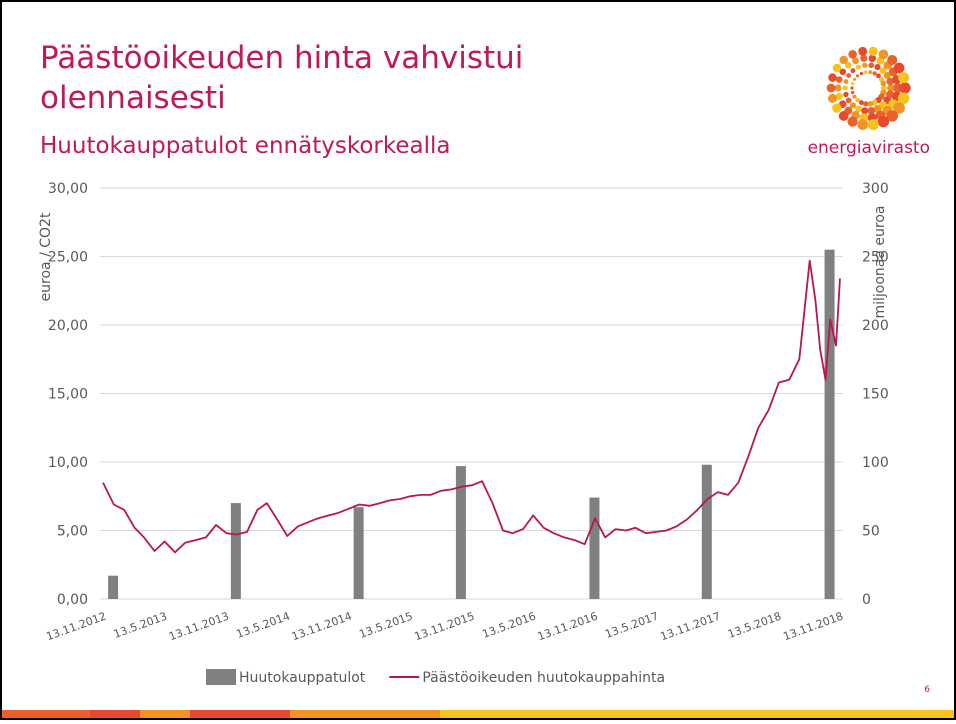 The image size is (956, 724). Describe the element at coordinates (478, 714) in the screenshot. I see `footer-strip` at that location.